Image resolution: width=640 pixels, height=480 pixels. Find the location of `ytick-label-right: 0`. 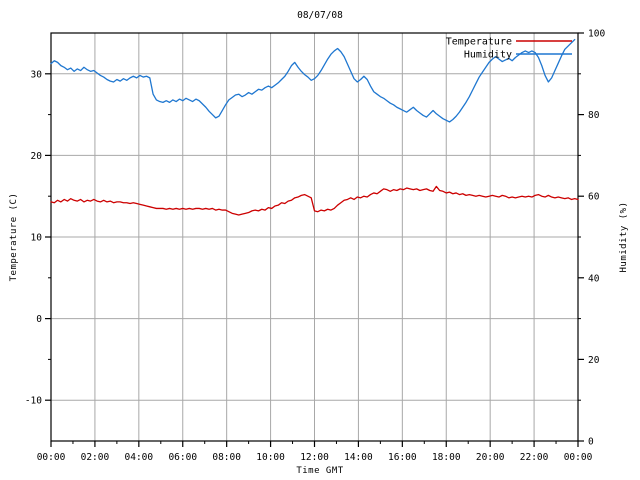

ytick-label-right: 0 is located at coordinates (591, 442).